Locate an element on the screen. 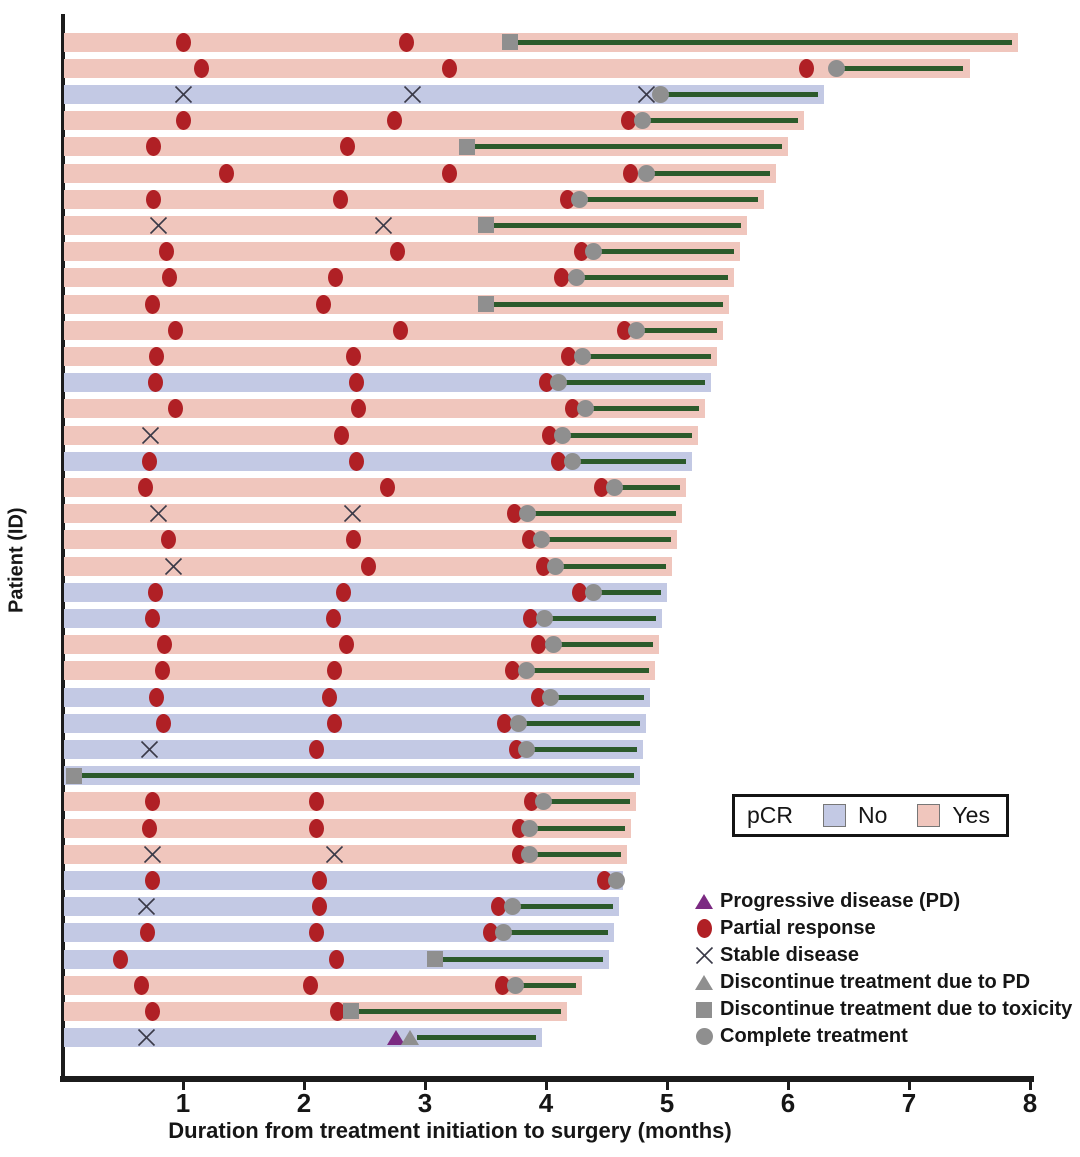 The image size is (1080, 1157). marker-legend-label: Complete treatment is located at coordinates (814, 1036).